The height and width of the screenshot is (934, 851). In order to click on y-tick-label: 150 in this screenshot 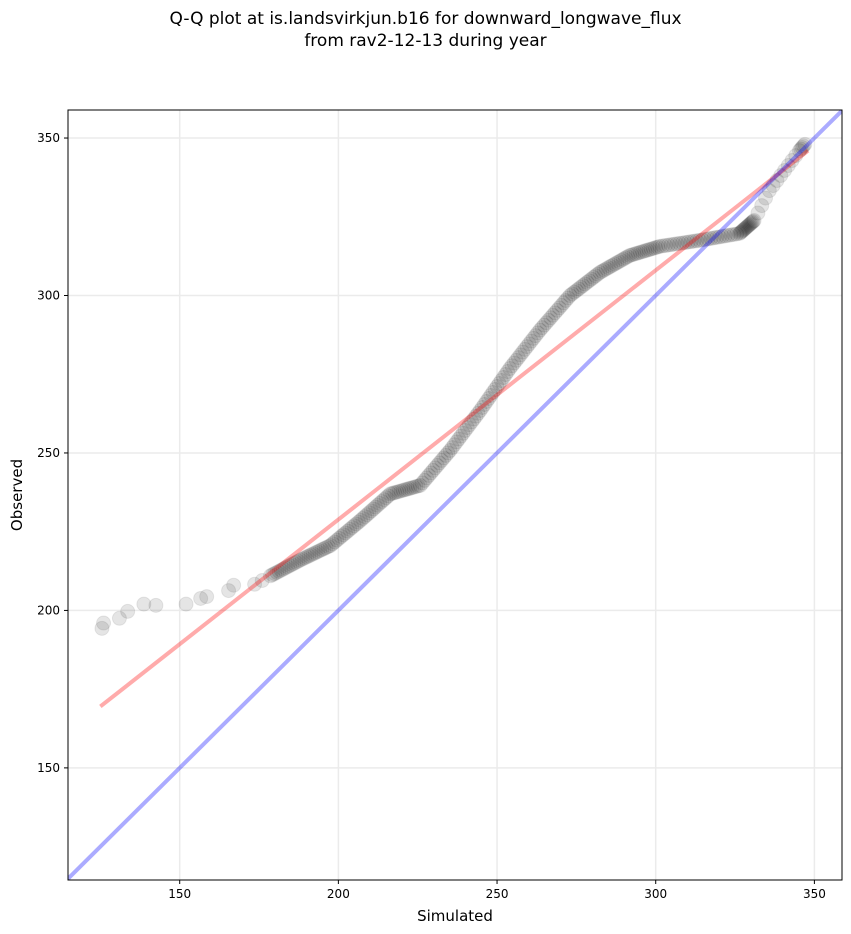, I will do `click(48, 768)`.